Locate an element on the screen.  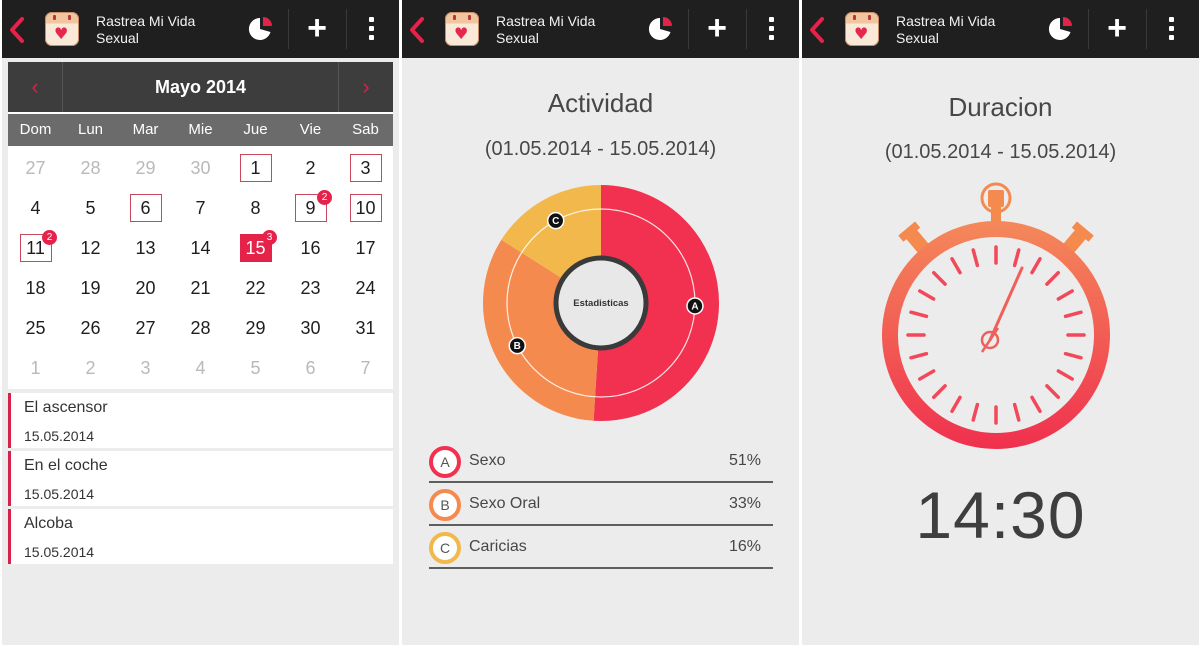
stopwatch-icon is located at coordinates (996, 315).